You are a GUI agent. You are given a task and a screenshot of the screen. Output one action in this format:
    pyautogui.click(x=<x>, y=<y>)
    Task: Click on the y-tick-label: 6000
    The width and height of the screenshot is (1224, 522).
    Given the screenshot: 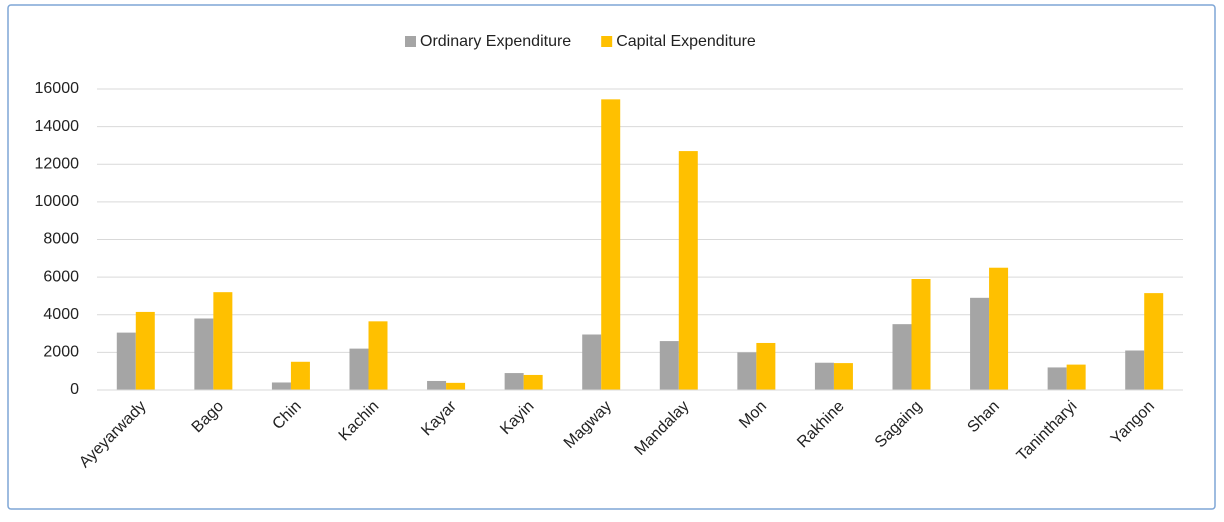 What is the action you would take?
    pyautogui.click(x=61, y=276)
    